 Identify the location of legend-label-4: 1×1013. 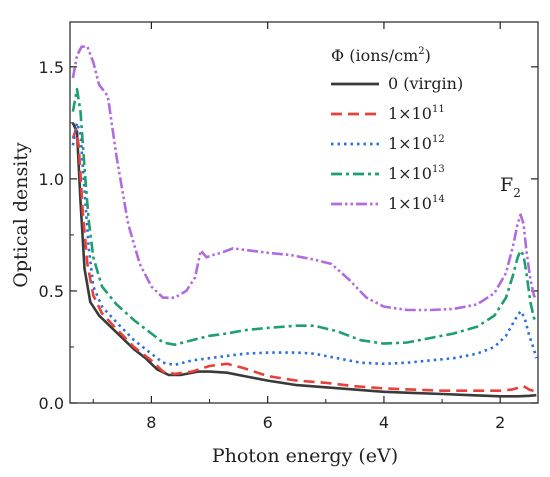
(416, 173).